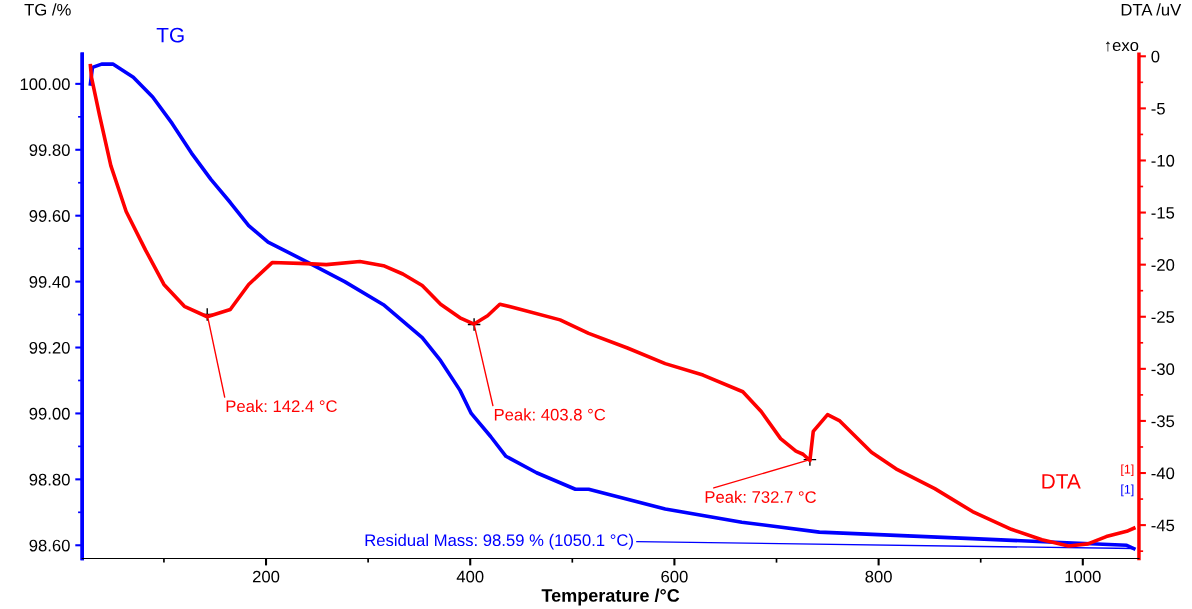  Describe the element at coordinates (1158, 108) in the screenshot. I see `y2-tick-label: -5` at that location.